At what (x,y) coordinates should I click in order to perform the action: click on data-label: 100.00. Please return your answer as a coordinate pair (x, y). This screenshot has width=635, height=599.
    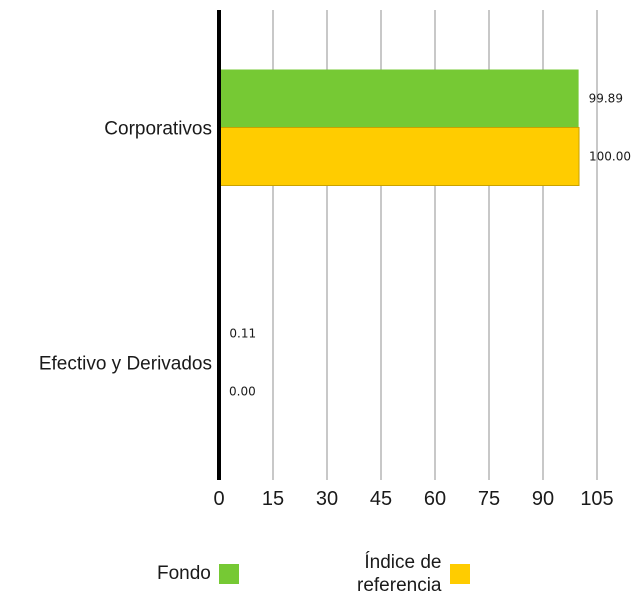
    Looking at the image, I should click on (610, 157).